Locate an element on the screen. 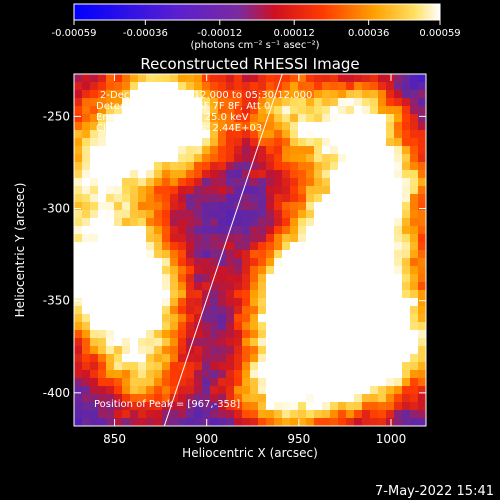  colorbar-tick-label: -0.00036 is located at coordinates (145, 33).